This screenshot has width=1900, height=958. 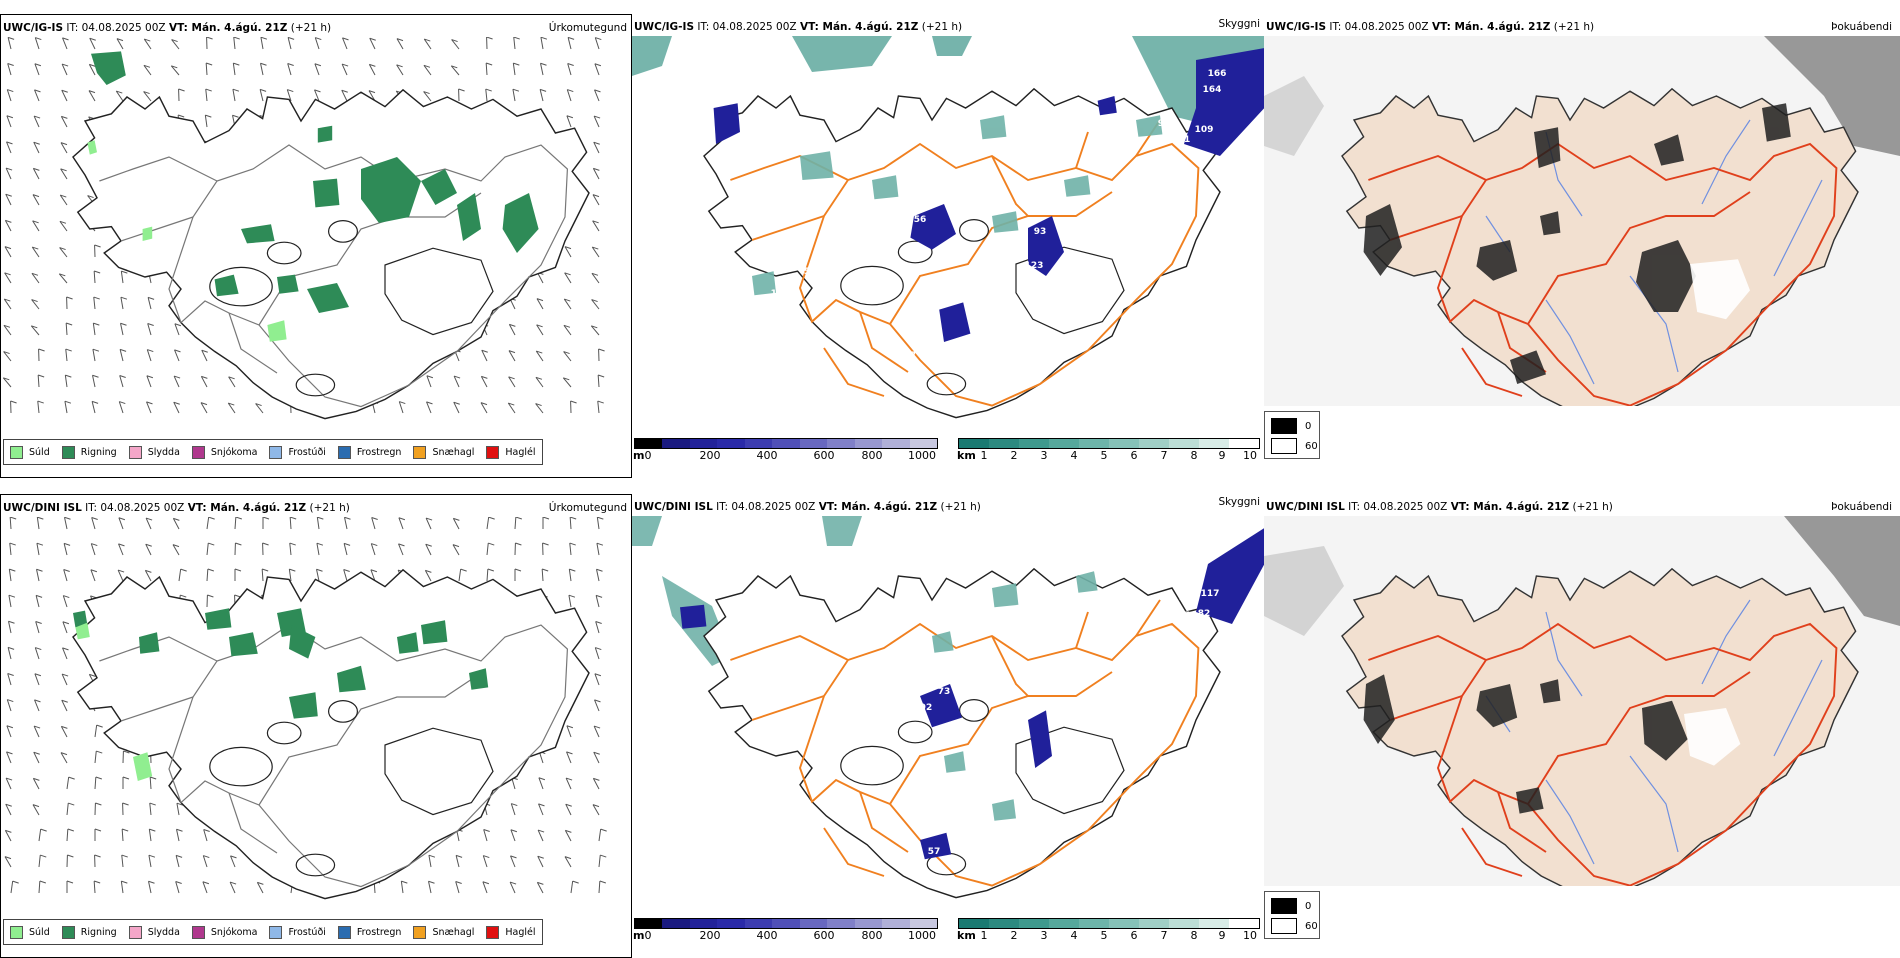 What do you see at coordinates (1210, 594) in the screenshot?
I see `cloud-label: 117` at bounding box center [1210, 594].